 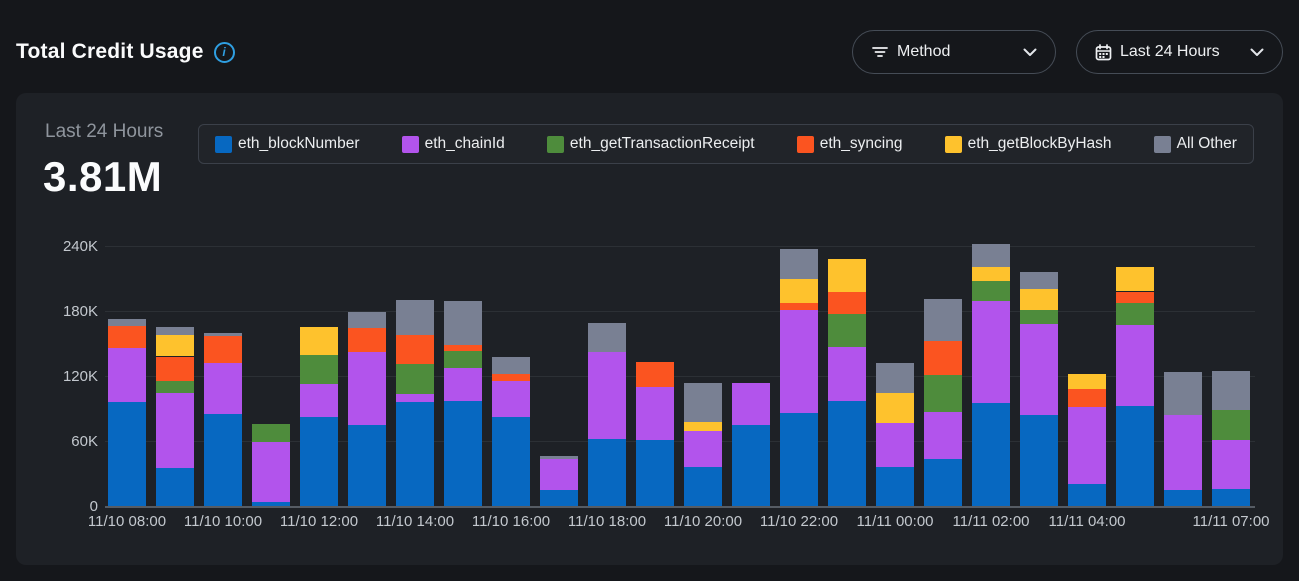 What do you see at coordinates (287, 144) in the screenshot?
I see `legend-item: eth_blockNumber` at bounding box center [287, 144].